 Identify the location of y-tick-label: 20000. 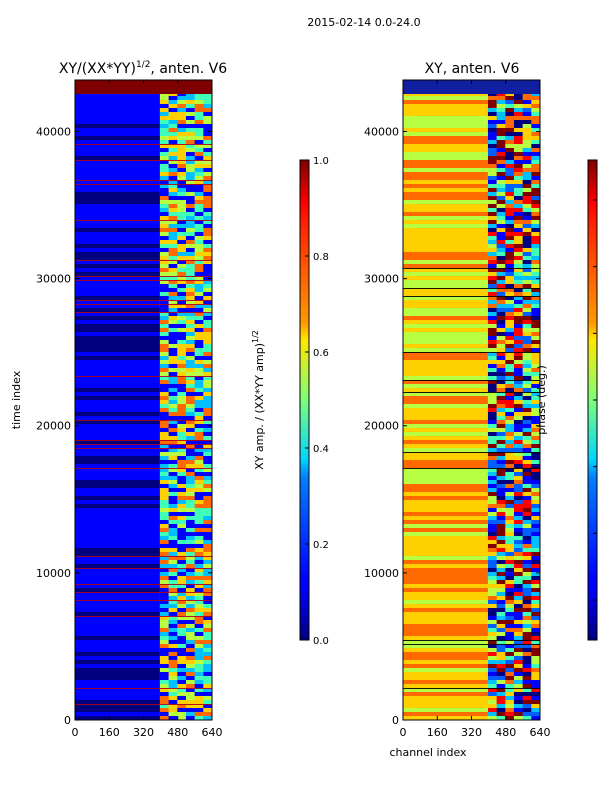
(53, 426).